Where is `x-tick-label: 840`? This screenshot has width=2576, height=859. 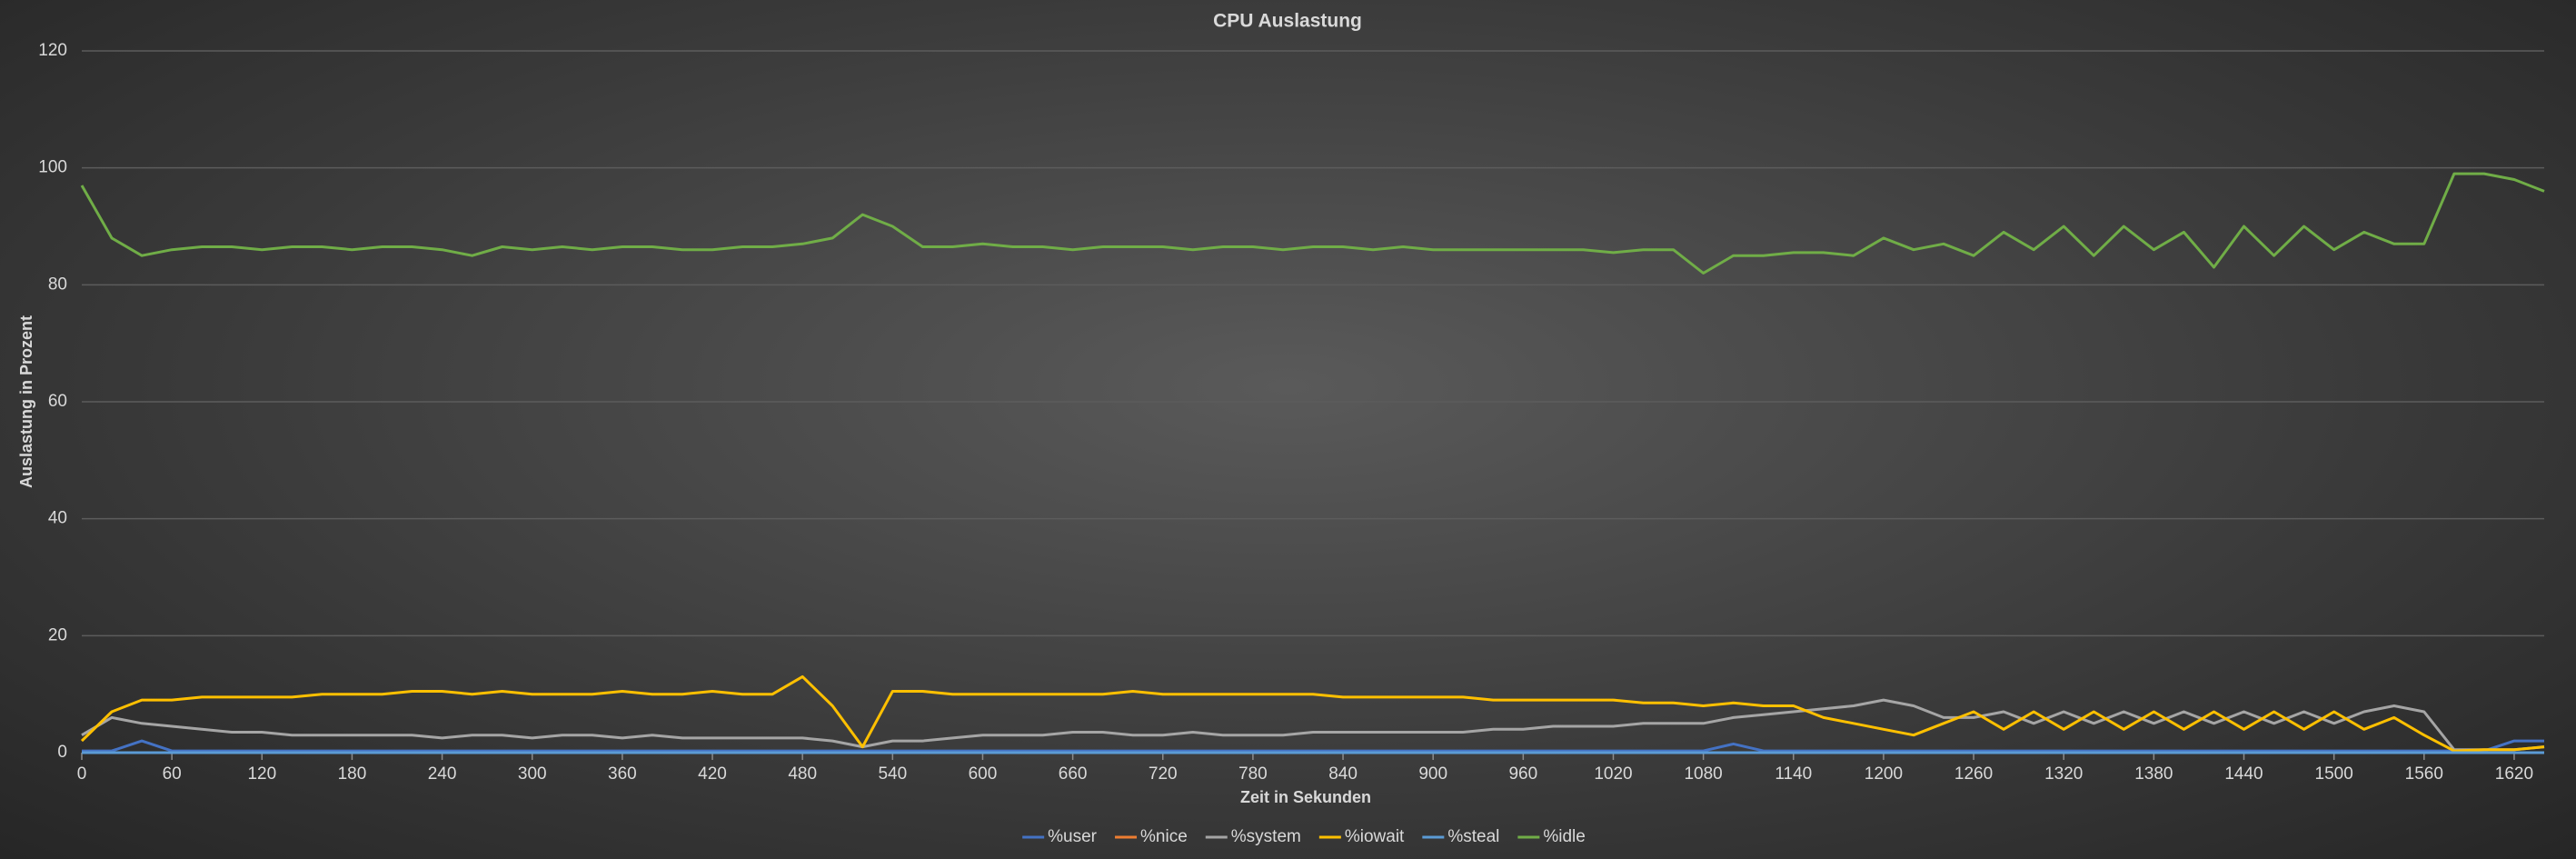
x-tick-label: 840 is located at coordinates (1343, 774).